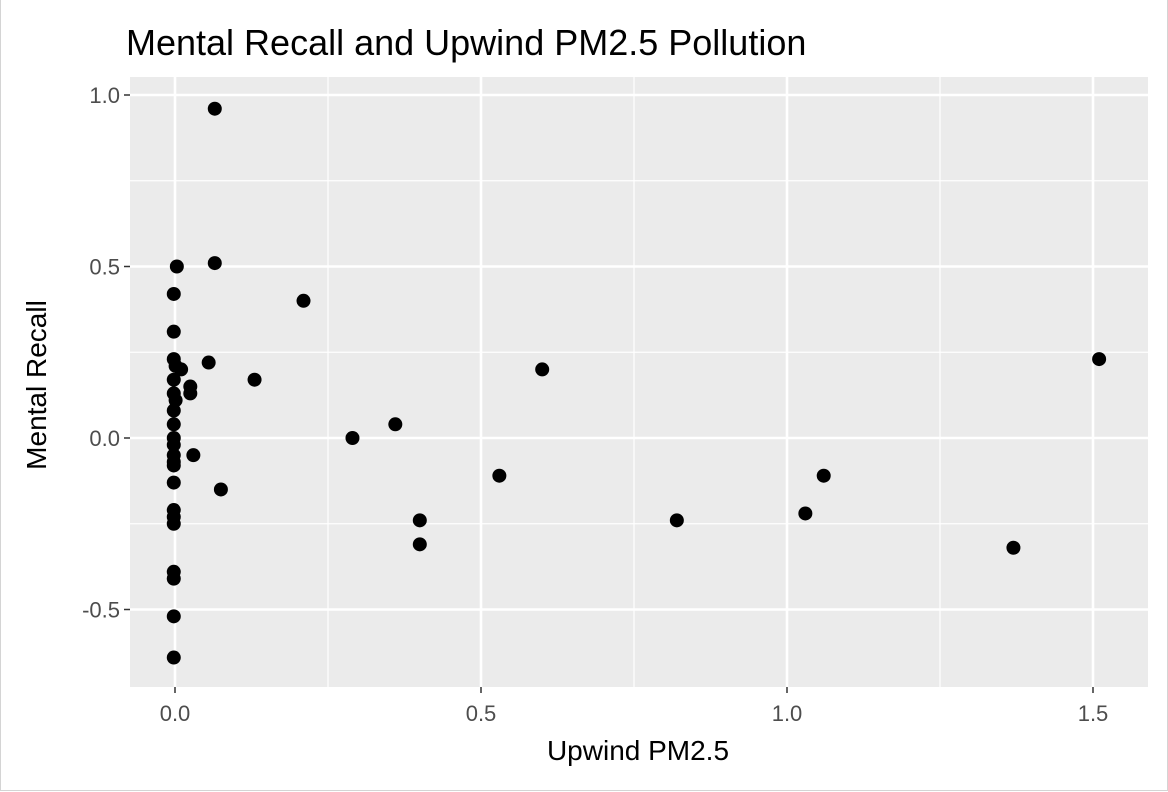 Image resolution: width=1168 pixels, height=792 pixels. I want to click on y-tick-label: 0.0, so click(104, 438).